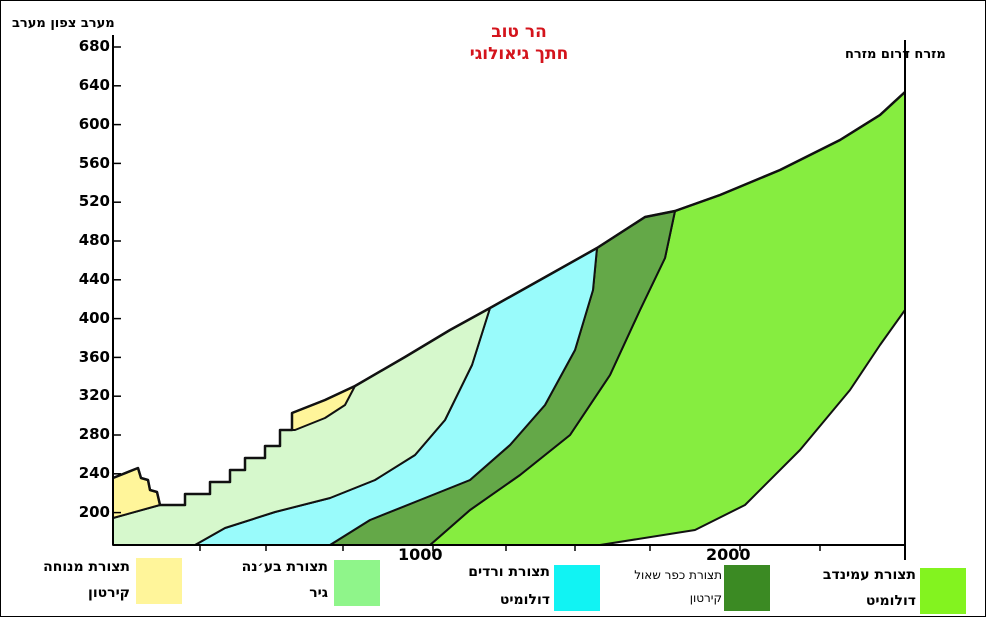 The image size is (988, 619). I want to click on legend-vradim-swatch, so click(577, 588).